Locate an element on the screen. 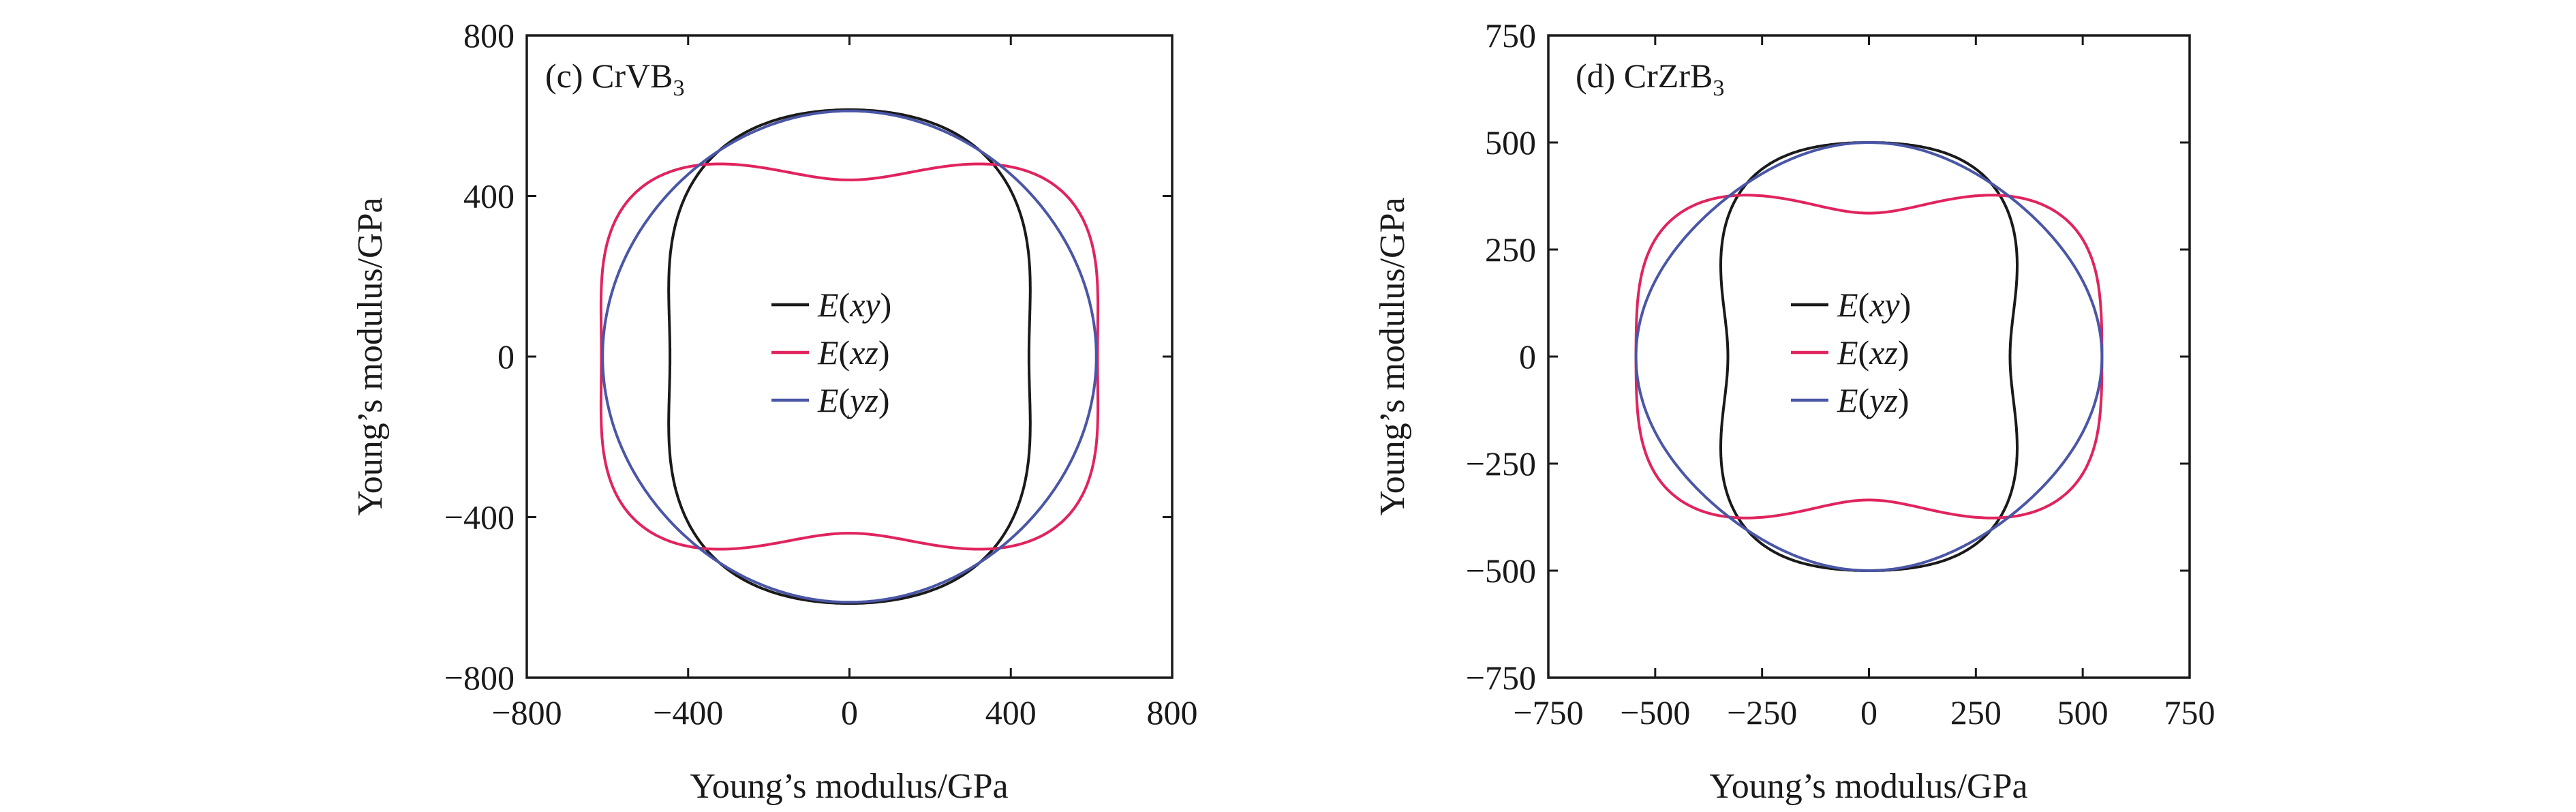  y-tick-label: −500 is located at coordinates (1501, 571).